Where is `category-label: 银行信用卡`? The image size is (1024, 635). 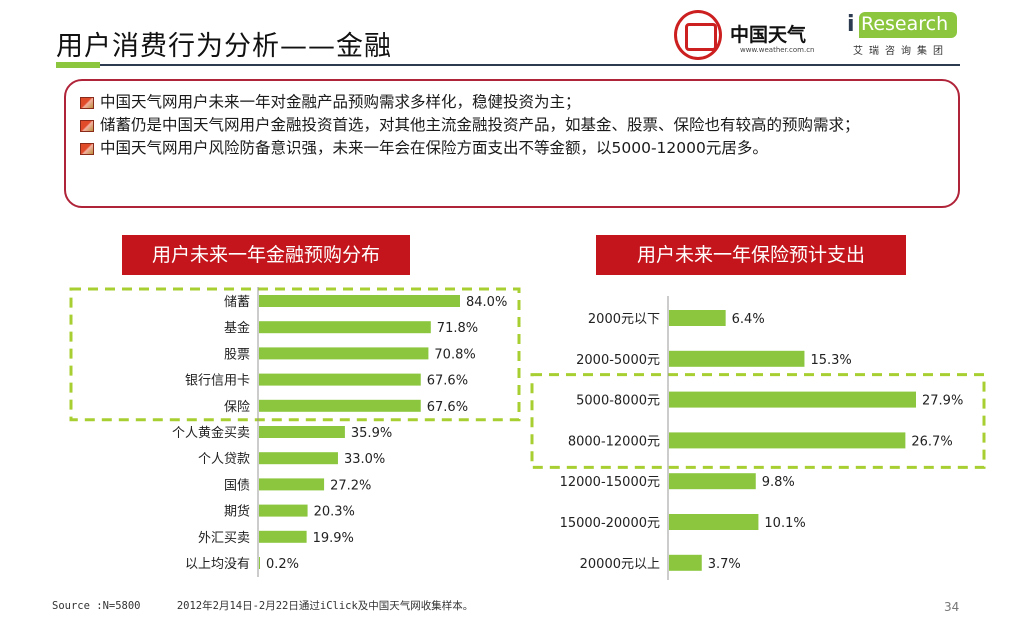
category-label: 银行信用卡 is located at coordinates (217, 381).